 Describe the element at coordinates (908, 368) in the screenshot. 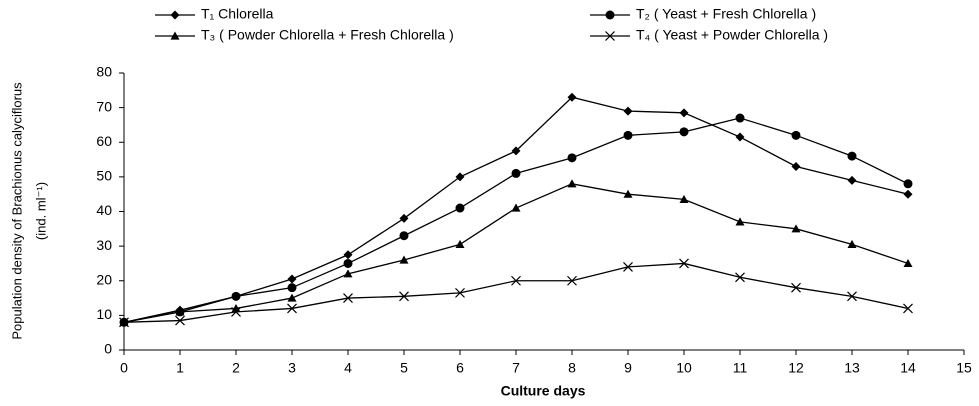

I see `x-tick-label: 14` at that location.